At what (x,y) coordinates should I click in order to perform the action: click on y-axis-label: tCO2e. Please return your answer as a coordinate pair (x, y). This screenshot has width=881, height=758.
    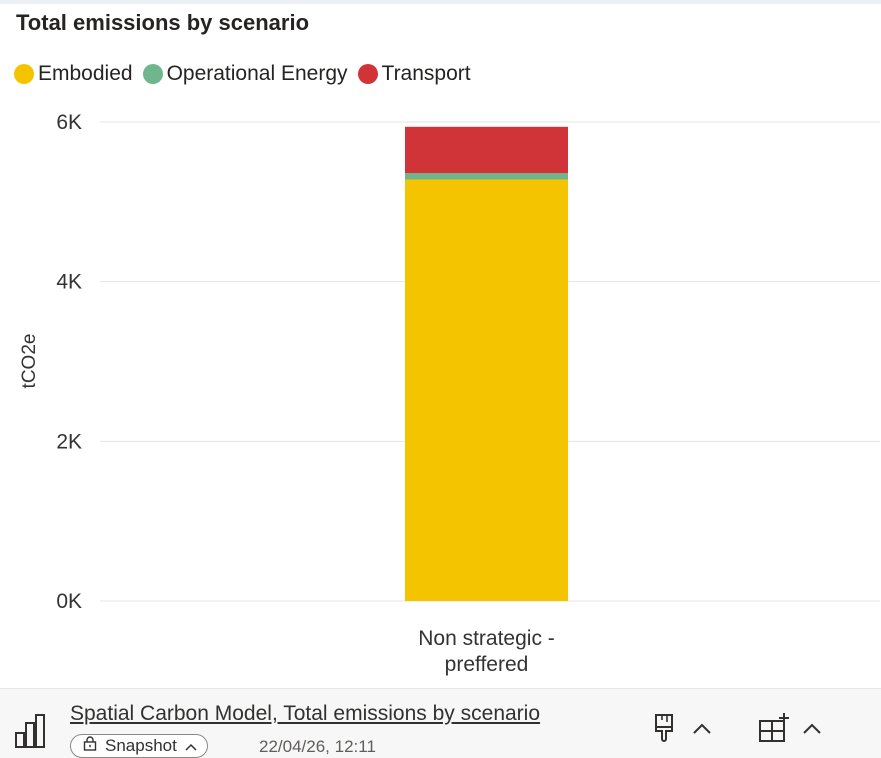
    Looking at the image, I should click on (29, 361).